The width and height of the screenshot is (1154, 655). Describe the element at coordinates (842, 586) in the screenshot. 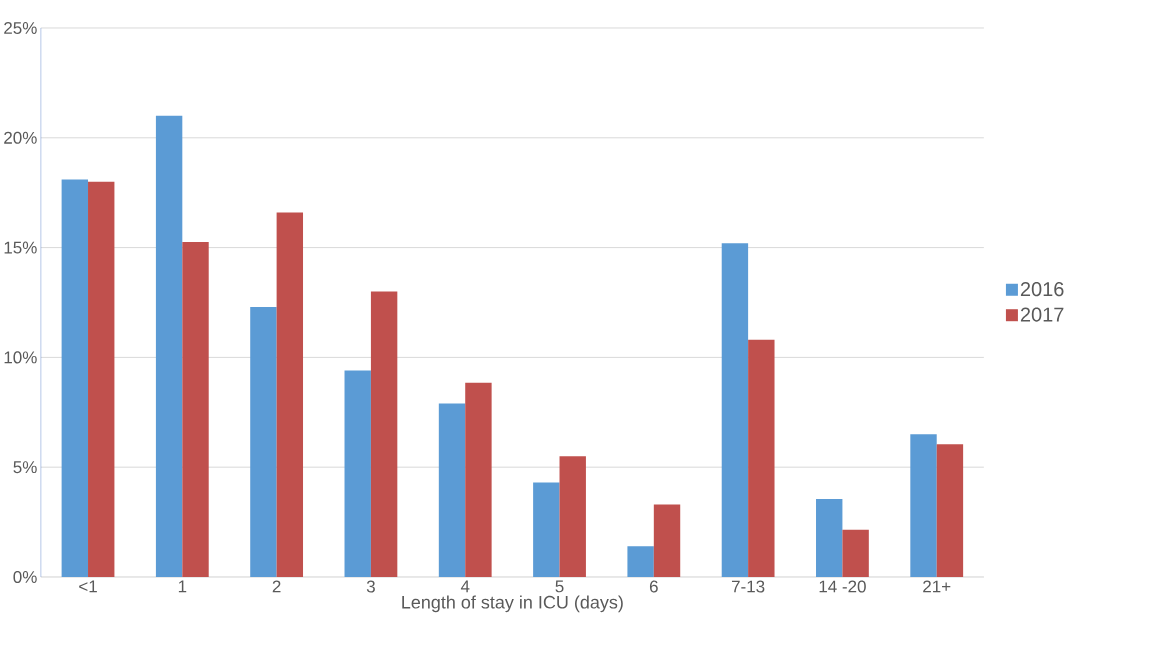

I see `x-tick-label: 14 -20` at that location.